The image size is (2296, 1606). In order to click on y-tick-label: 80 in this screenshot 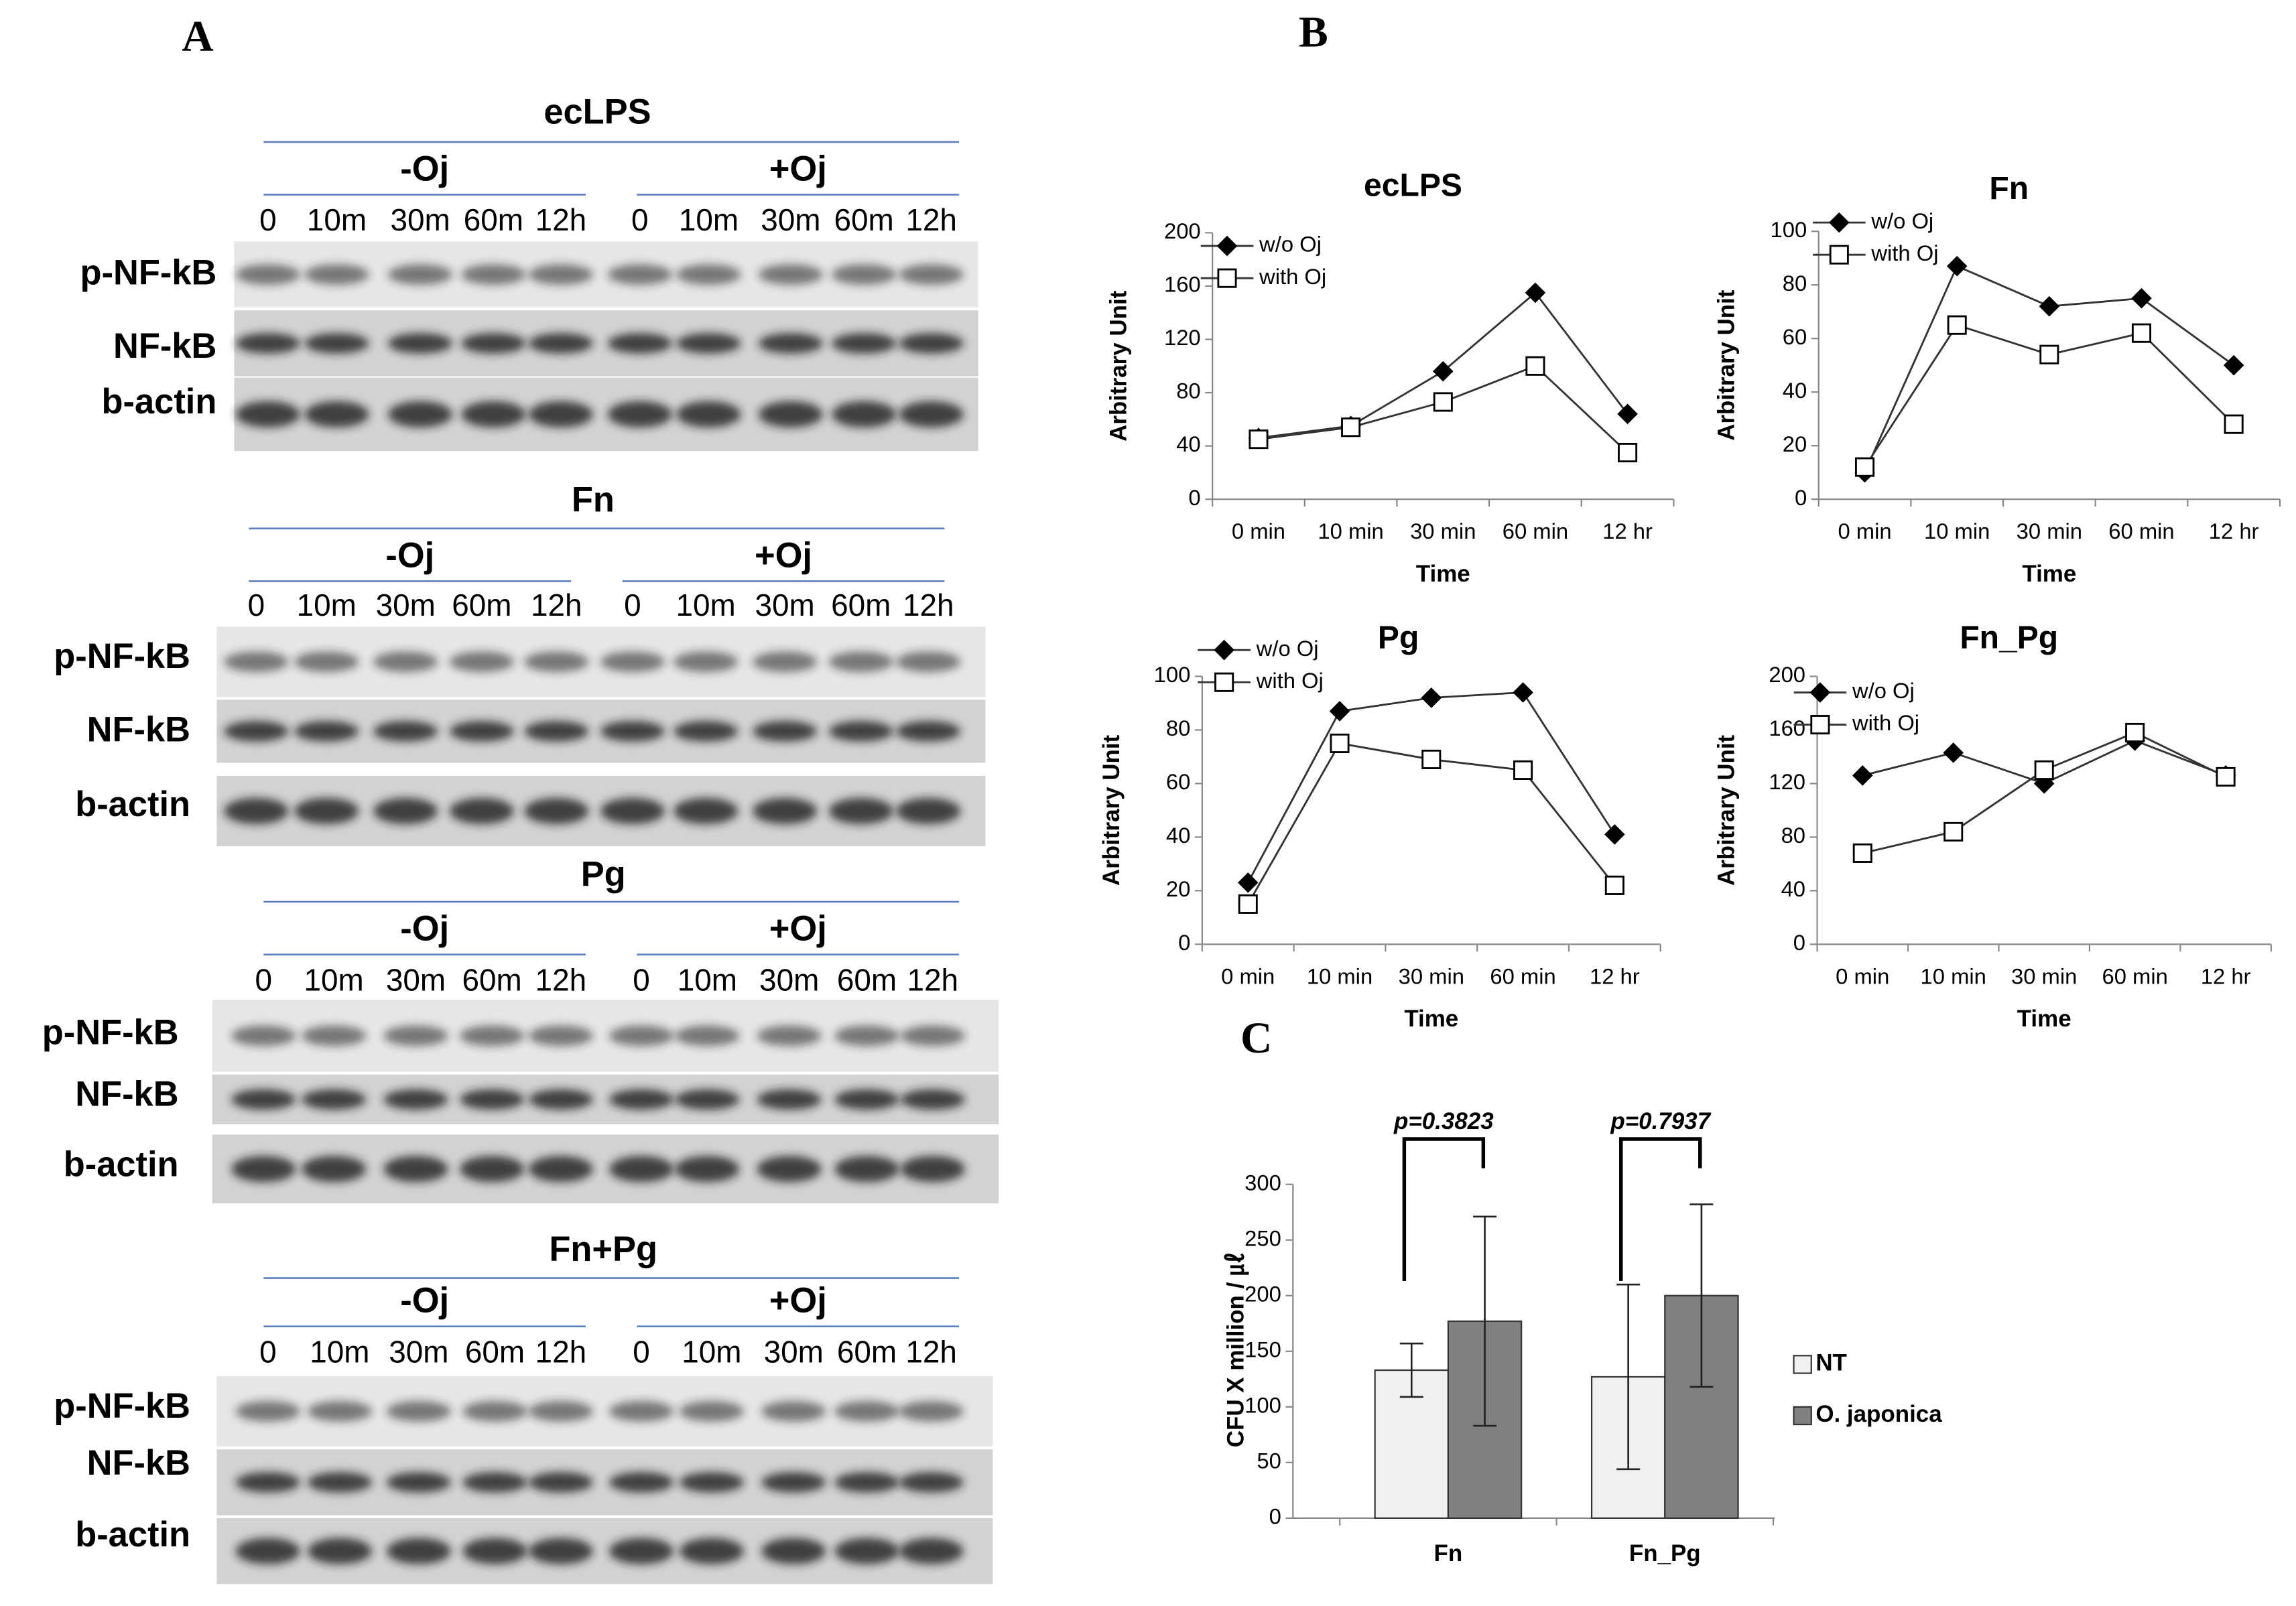, I will do `click(1188, 391)`.